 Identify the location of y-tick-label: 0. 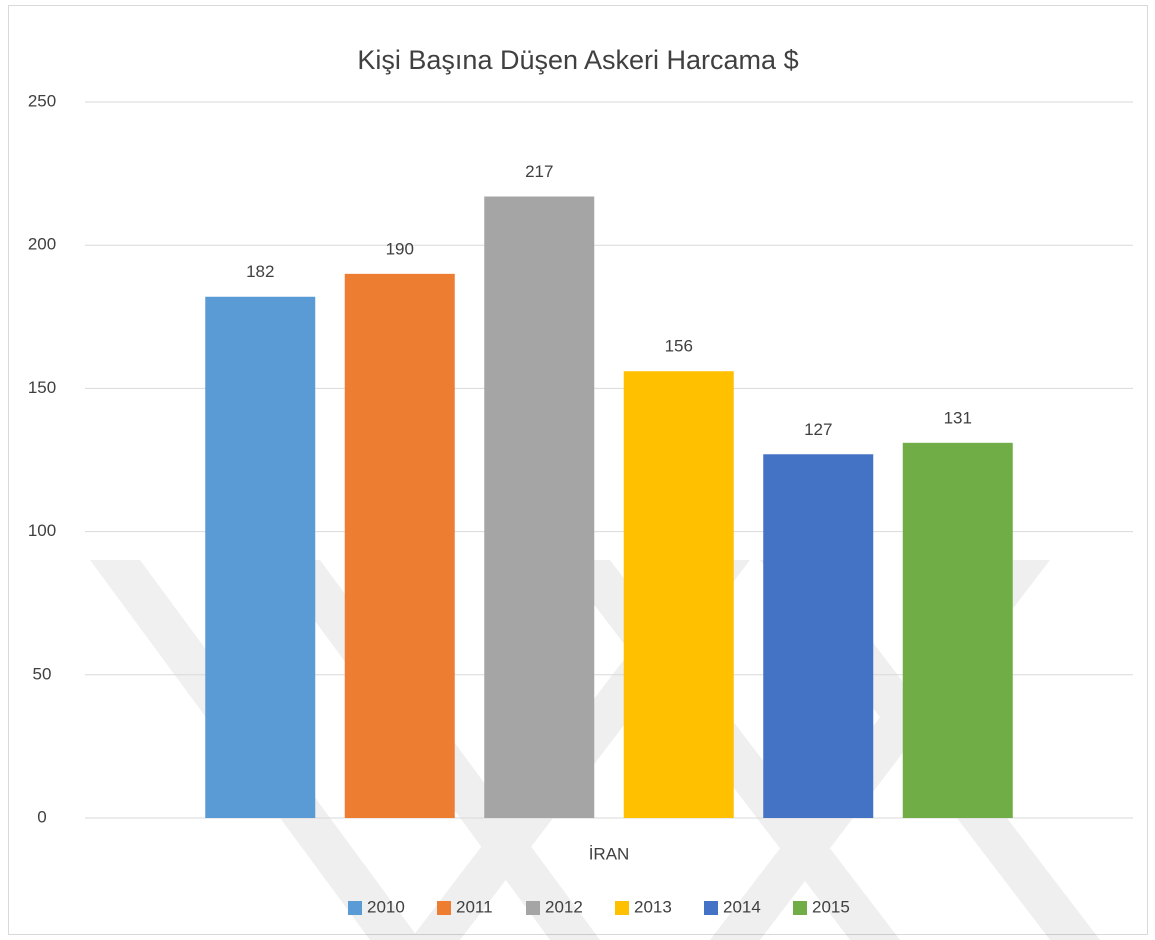
(41, 816).